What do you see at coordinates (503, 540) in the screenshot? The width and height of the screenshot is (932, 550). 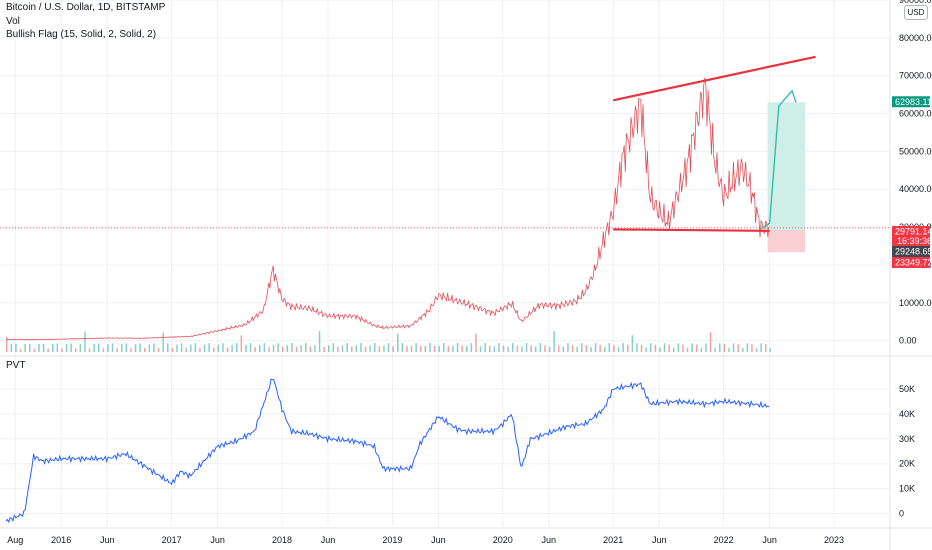 I see `time-tick-label: 2020` at bounding box center [503, 540].